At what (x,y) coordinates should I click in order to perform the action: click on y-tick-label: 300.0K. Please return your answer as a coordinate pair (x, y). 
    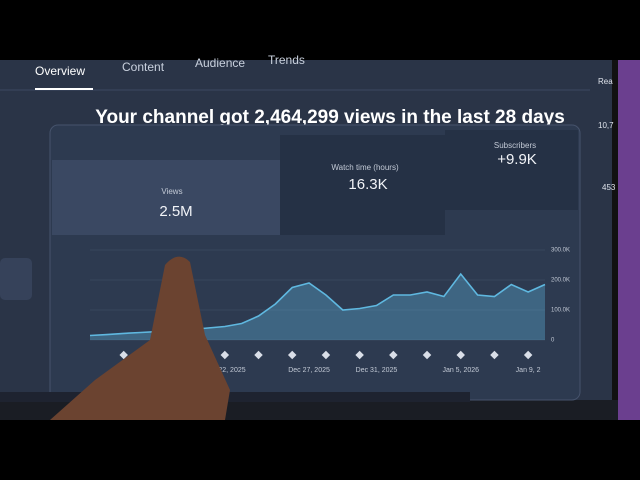
    Looking at the image, I should click on (560, 251).